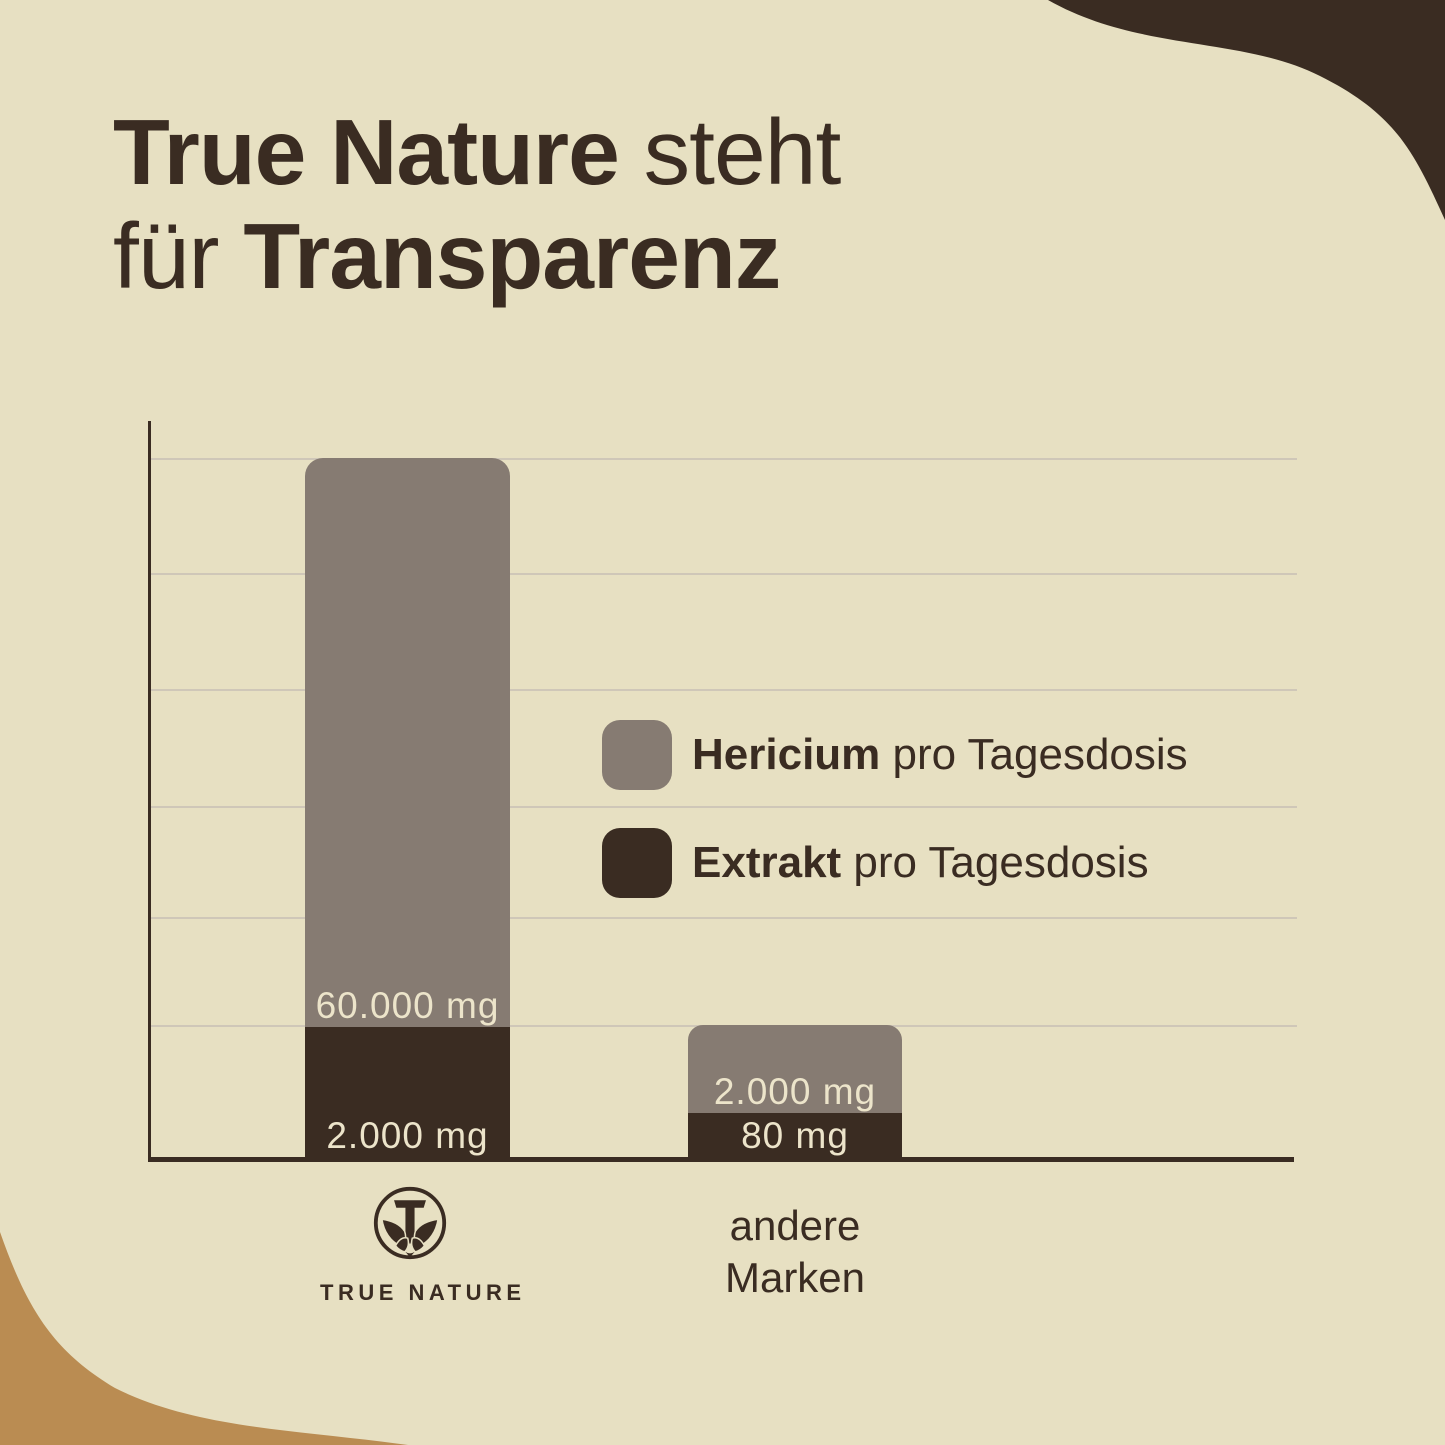 This screenshot has width=1445, height=1445. I want to click on x-axis, so click(721, 1159).